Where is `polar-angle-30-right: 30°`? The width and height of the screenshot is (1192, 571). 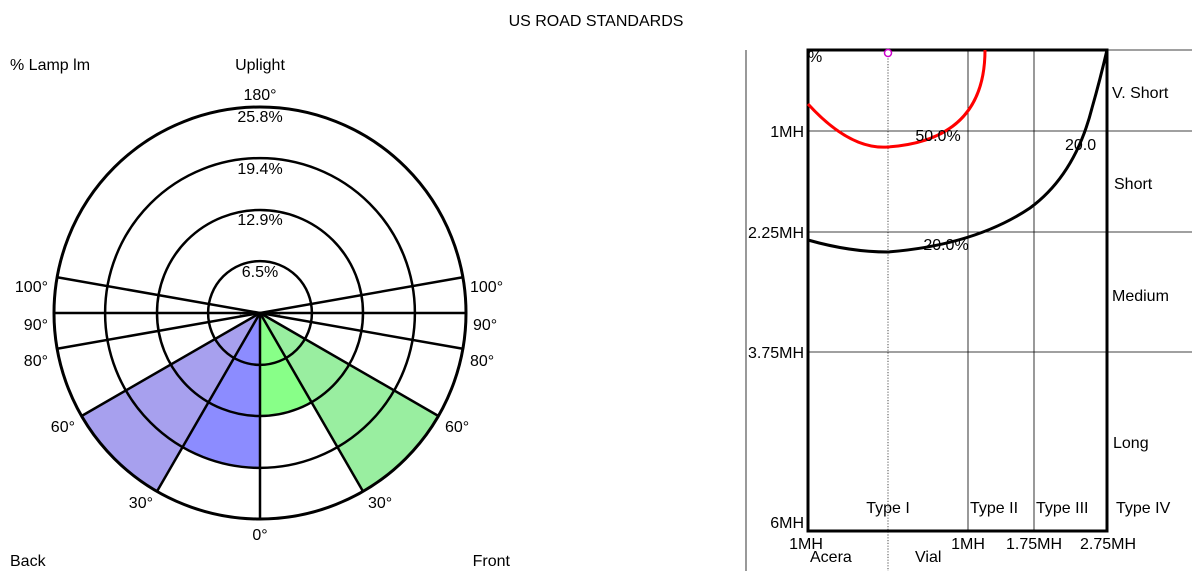
polar-angle-30-right: 30° is located at coordinates (380, 503).